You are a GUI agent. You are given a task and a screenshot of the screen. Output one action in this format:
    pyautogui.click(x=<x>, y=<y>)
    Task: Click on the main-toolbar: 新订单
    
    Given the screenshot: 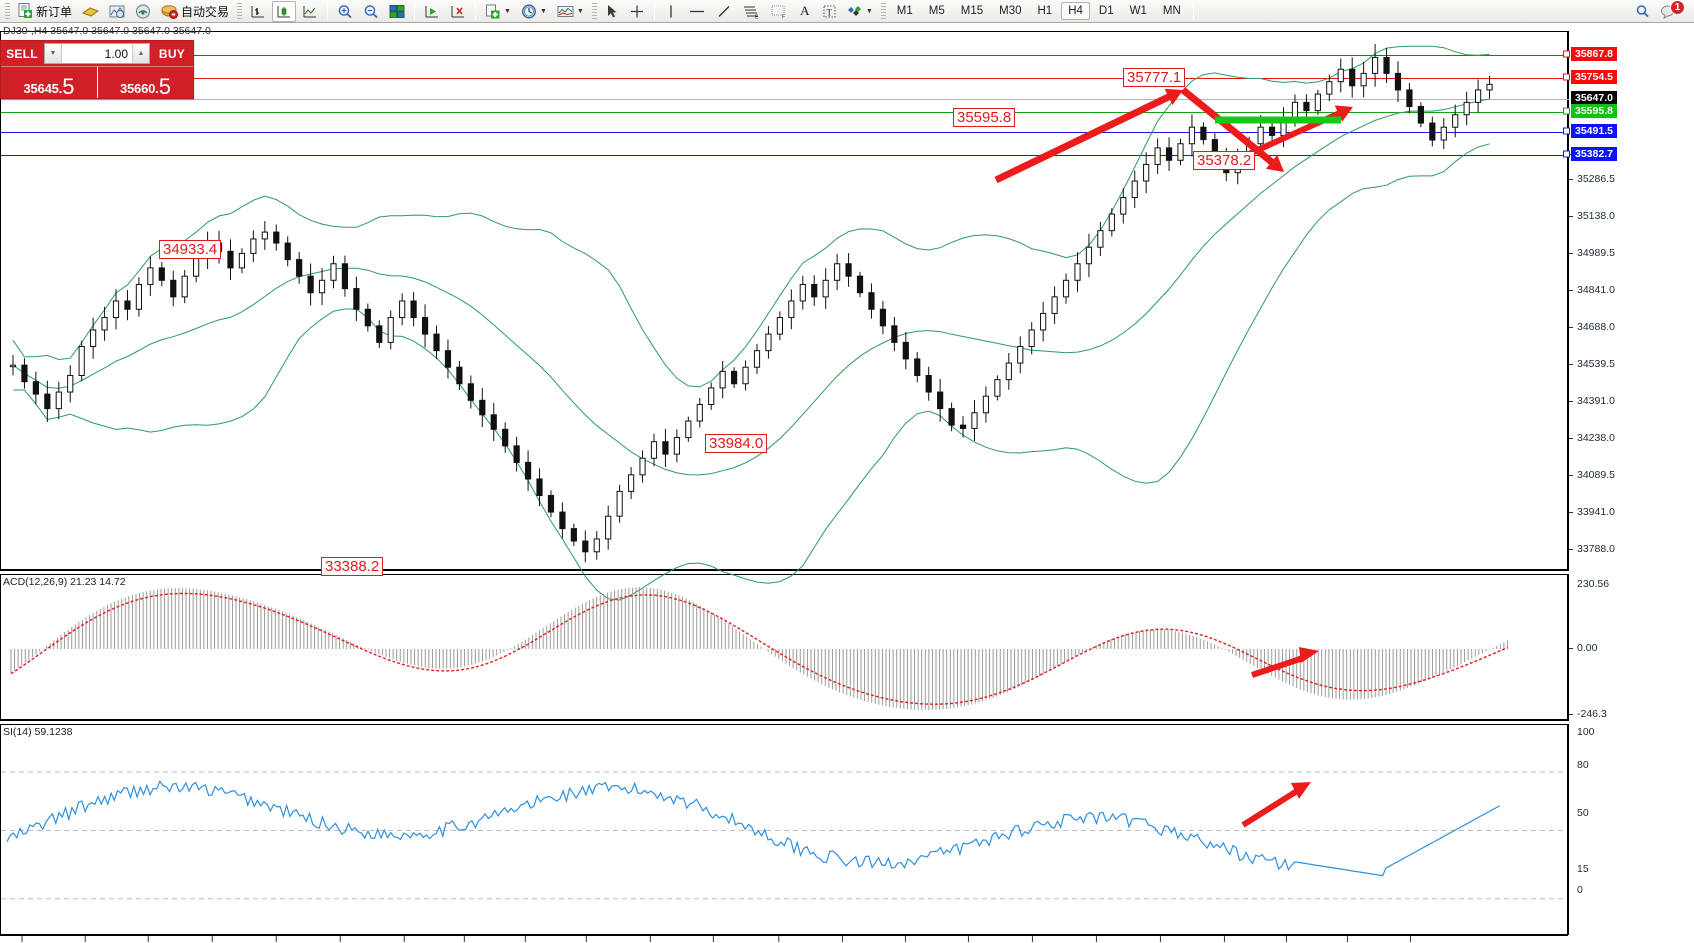 What is the action you would take?
    pyautogui.click(x=847, y=11)
    